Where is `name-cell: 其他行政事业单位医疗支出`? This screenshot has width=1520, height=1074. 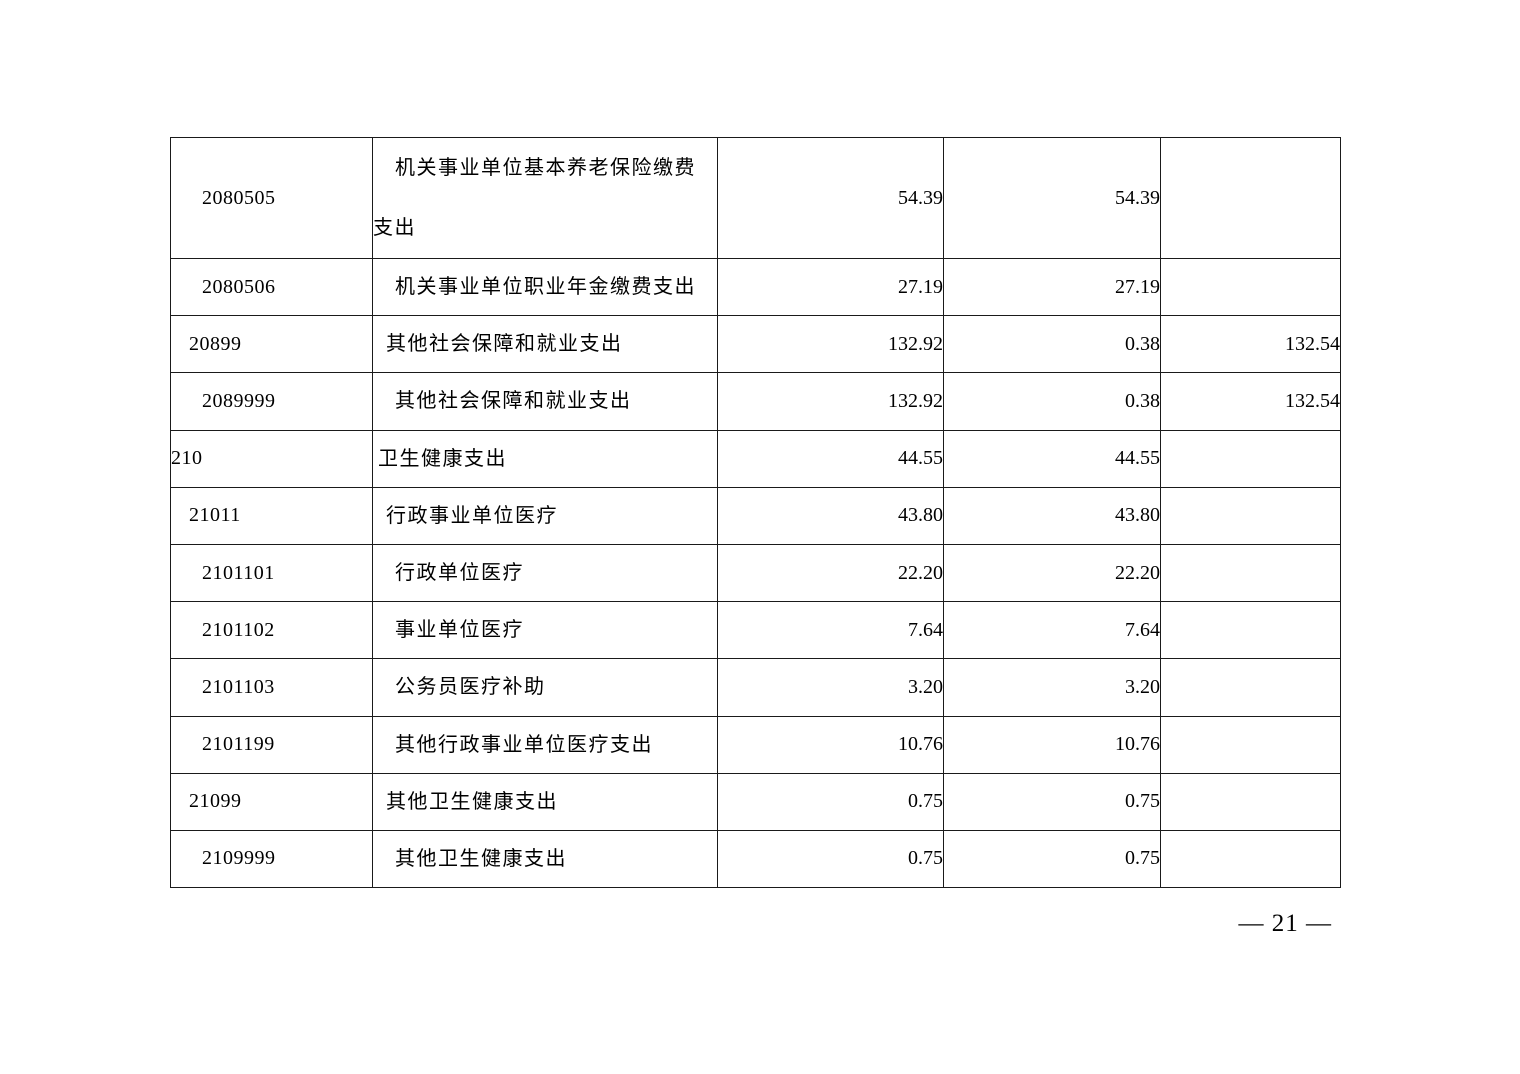 name-cell: 其他行政事业单位医疗支出 is located at coordinates (545, 744).